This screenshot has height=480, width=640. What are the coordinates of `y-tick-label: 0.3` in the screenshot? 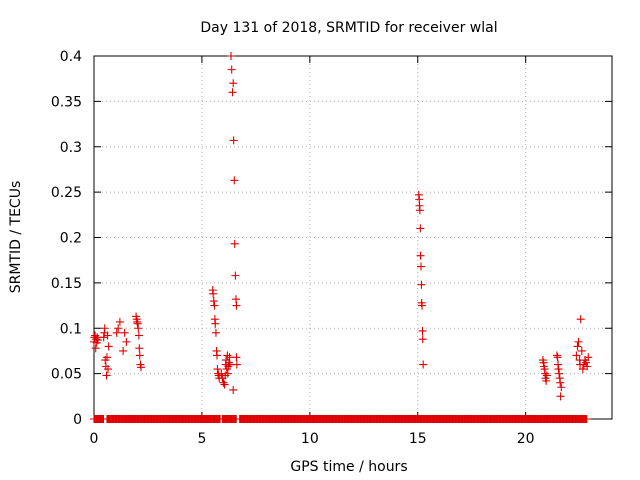 It's located at (71, 148).